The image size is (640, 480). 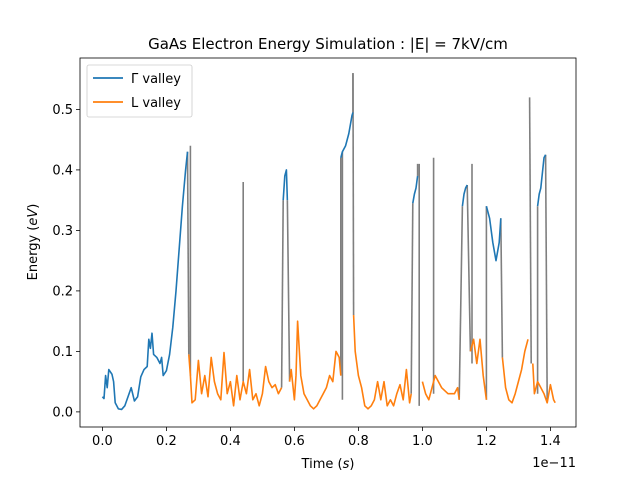 I want to click on x-tick-label: 0.6, so click(x=294, y=441).